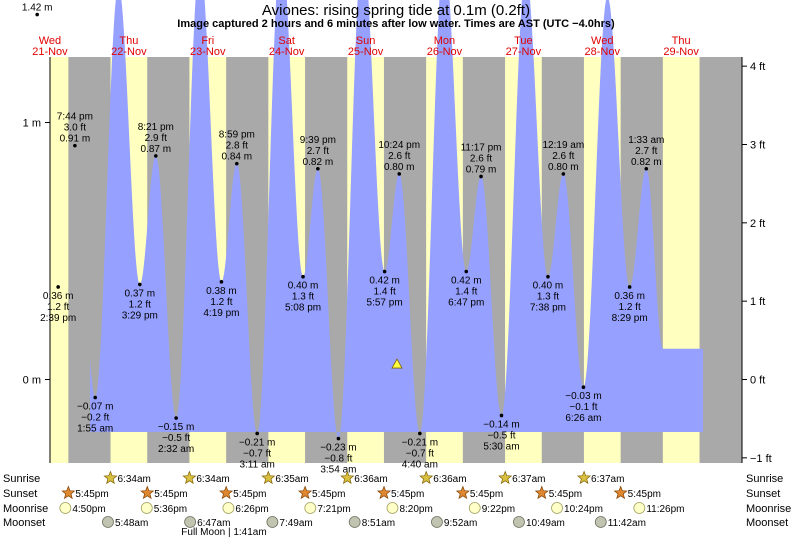  What do you see at coordinates (208, 52) in the screenshot?
I see `day-date: 23-Nov` at bounding box center [208, 52].